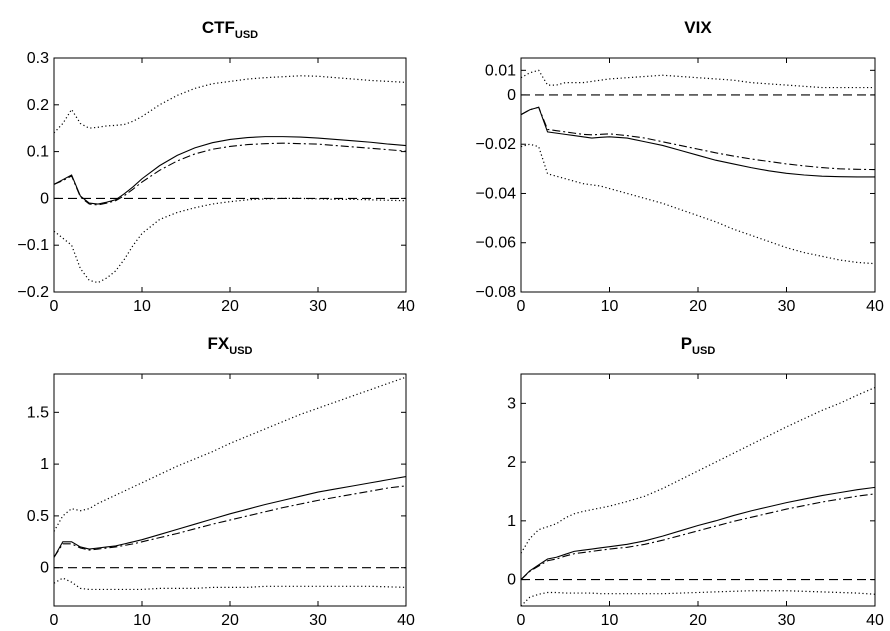 This screenshot has height=631, width=890. What do you see at coordinates (496, 243) in the screenshot?
I see `y-tick-label: −0.06` at bounding box center [496, 243].